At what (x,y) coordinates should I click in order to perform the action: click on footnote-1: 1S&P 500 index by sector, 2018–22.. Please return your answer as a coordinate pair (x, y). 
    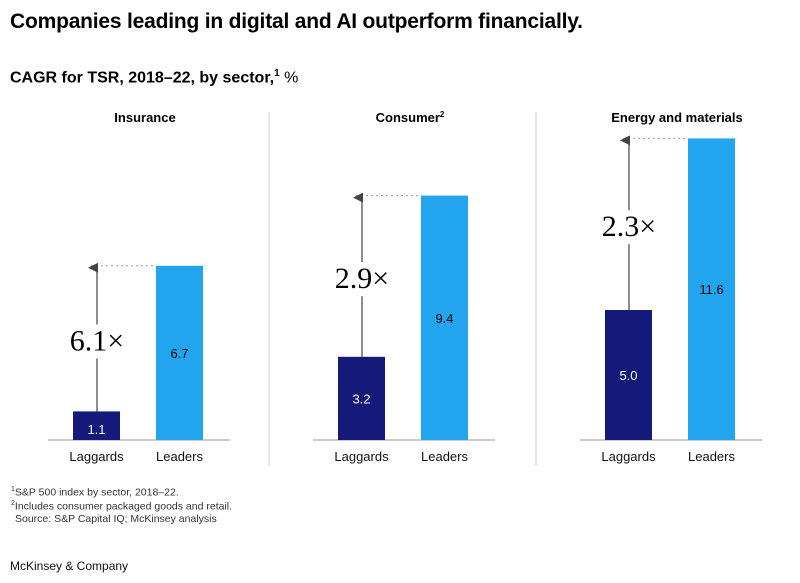
    Looking at the image, I should click on (95, 492).